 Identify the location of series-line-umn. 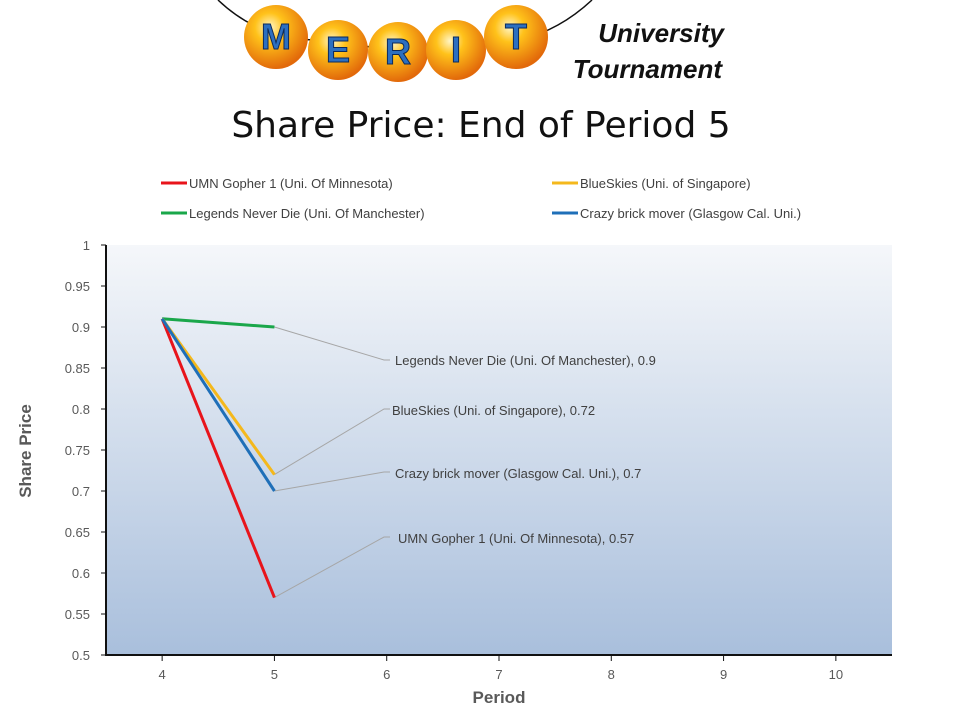
(218, 458).